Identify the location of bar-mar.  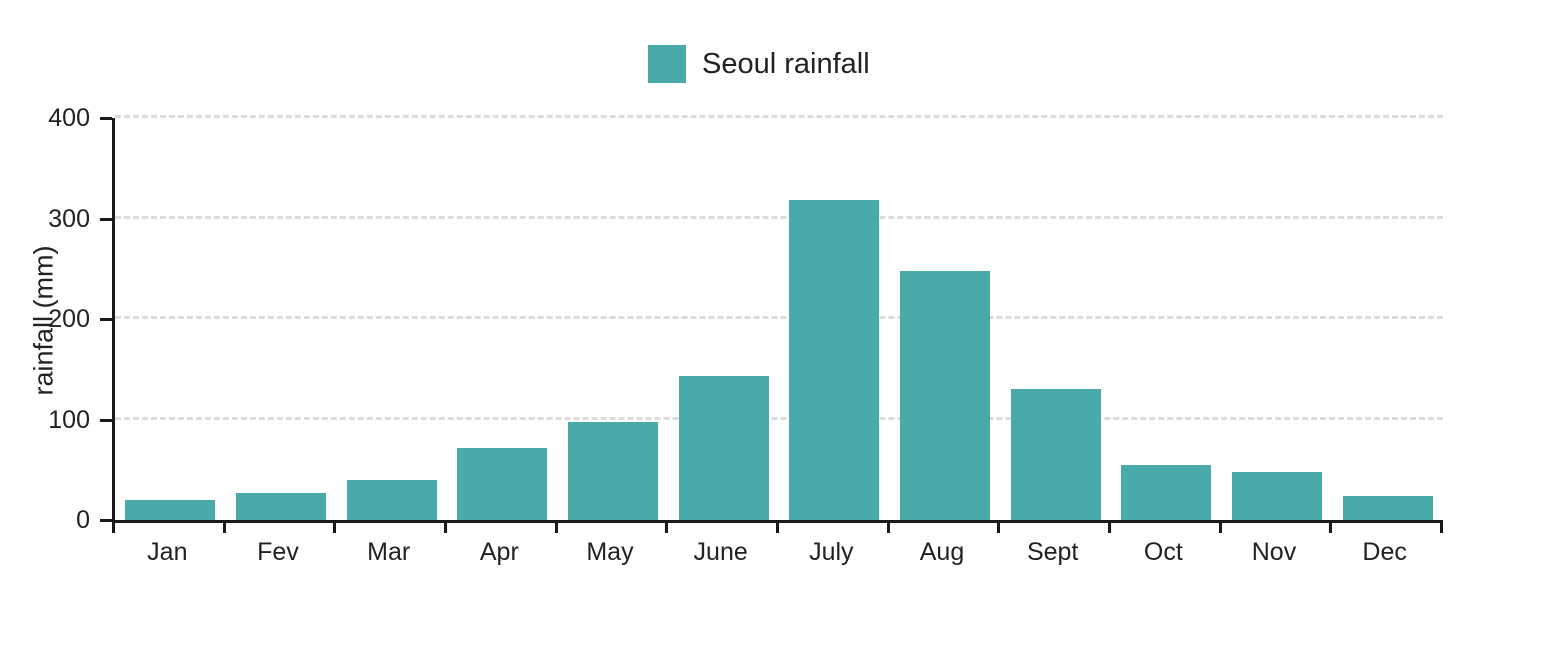
(391, 499).